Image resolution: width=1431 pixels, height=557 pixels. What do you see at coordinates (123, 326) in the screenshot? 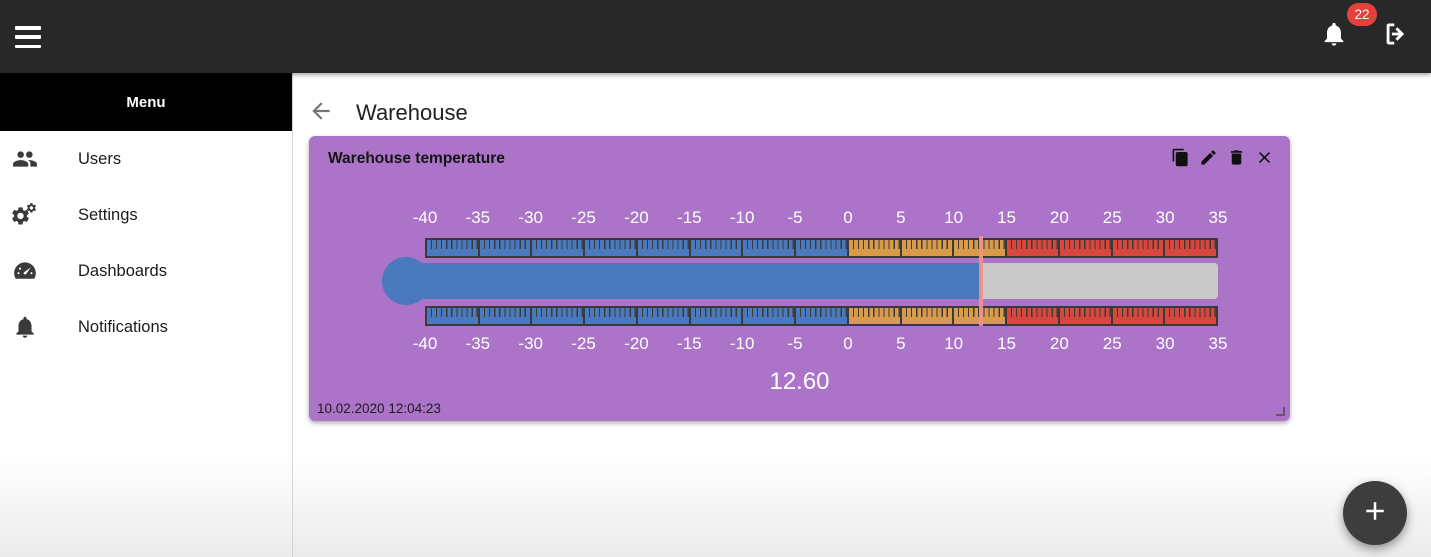
I see `sidebar-item-label: Notifications` at bounding box center [123, 326].